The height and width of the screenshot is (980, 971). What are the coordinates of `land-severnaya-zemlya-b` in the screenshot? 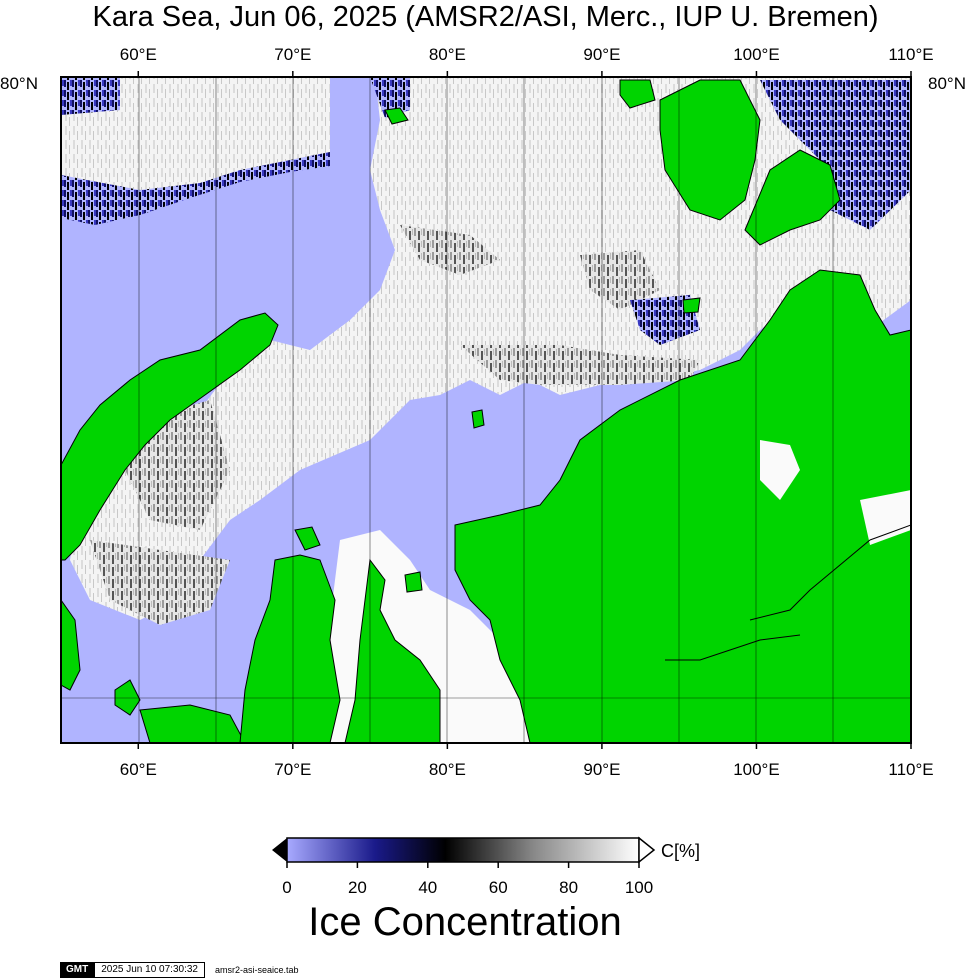 It's located at (792, 197).